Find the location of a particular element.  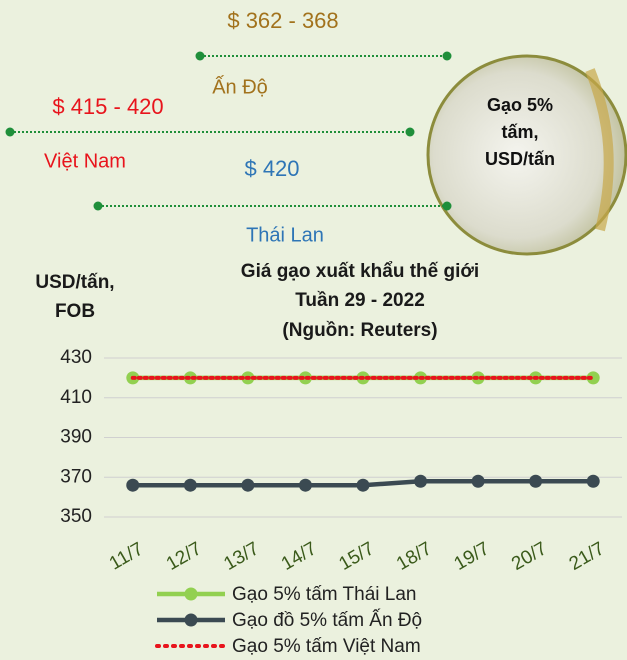

country-india: Ấn Độ is located at coordinates (240, 86).